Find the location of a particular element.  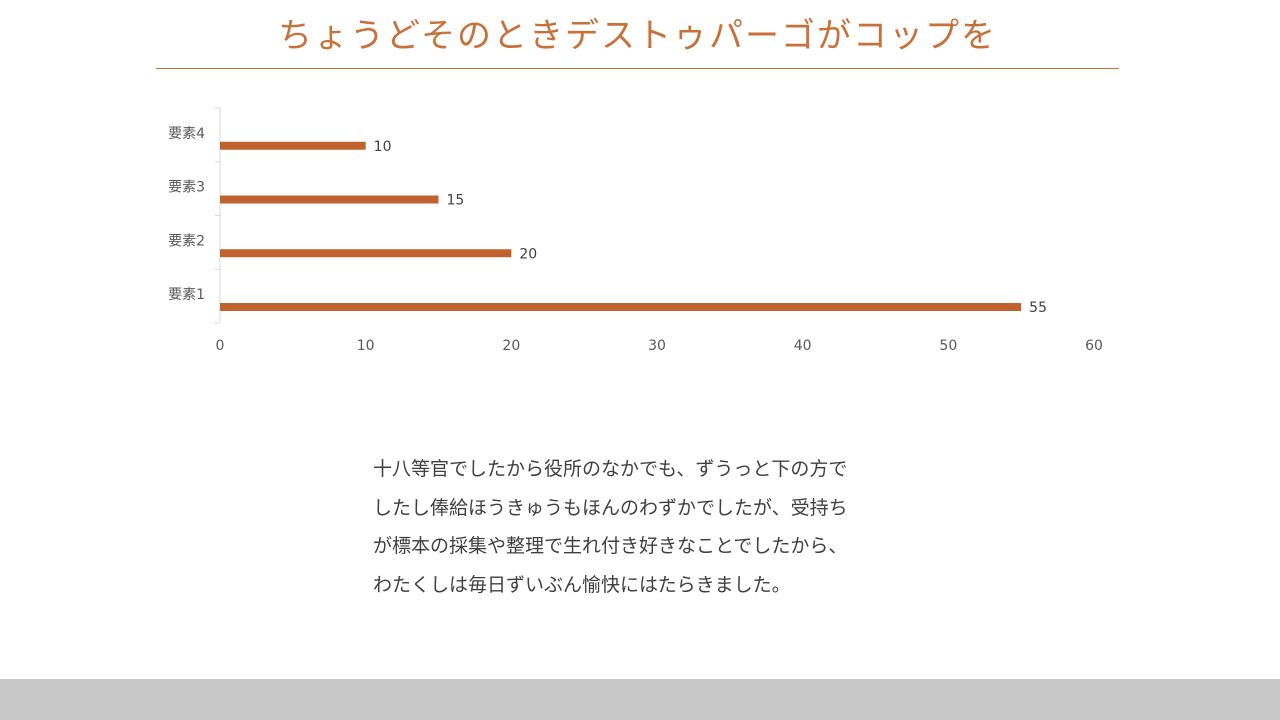

data-label-4: 10 is located at coordinates (383, 147).